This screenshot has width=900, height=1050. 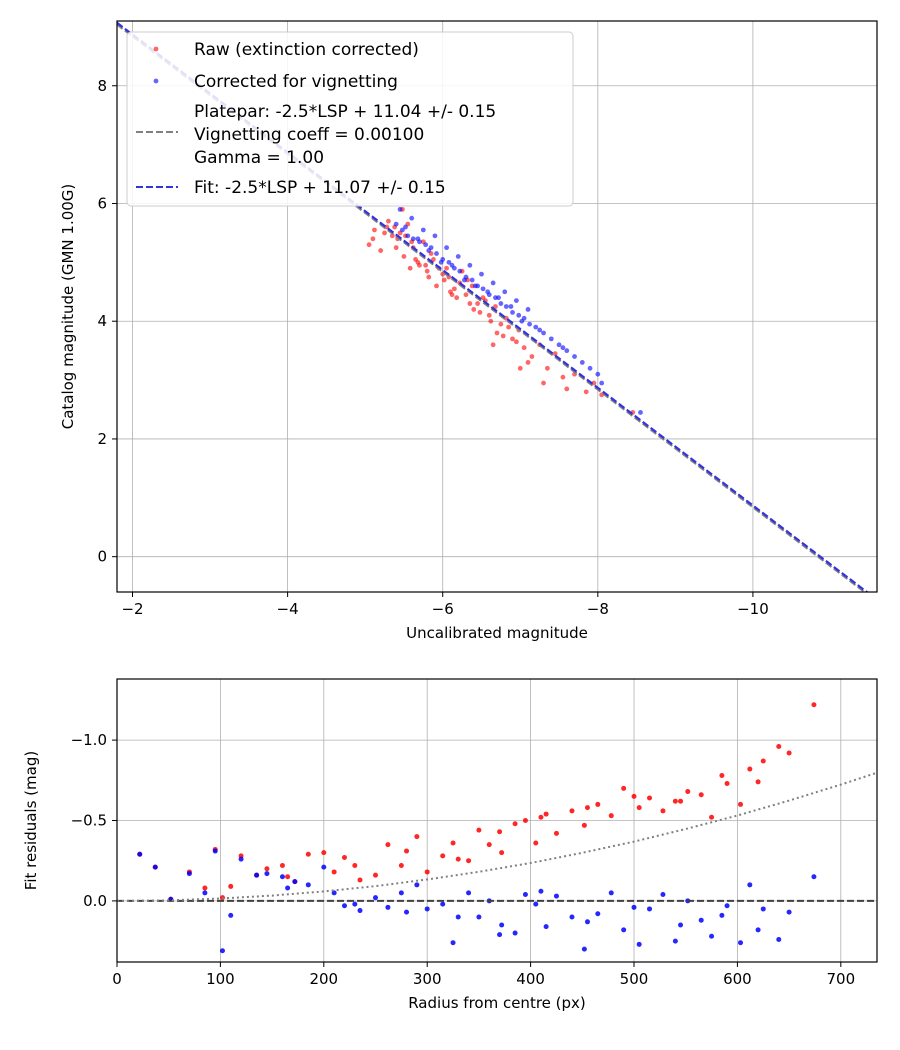 What do you see at coordinates (288, 609) in the screenshot?
I see `x-tick-label: −4` at bounding box center [288, 609].